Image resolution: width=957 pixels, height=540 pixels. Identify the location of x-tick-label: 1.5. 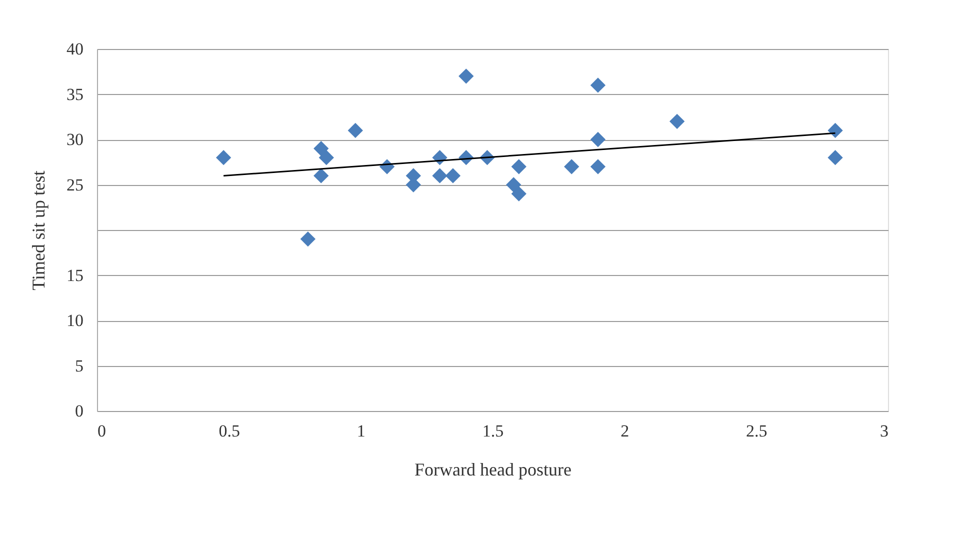
(493, 431).